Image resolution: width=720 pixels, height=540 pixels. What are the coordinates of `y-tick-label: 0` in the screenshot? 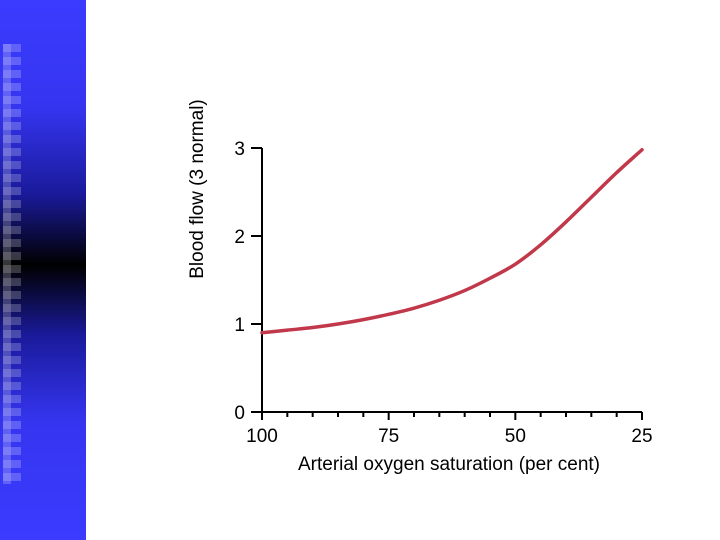 It's located at (239, 413).